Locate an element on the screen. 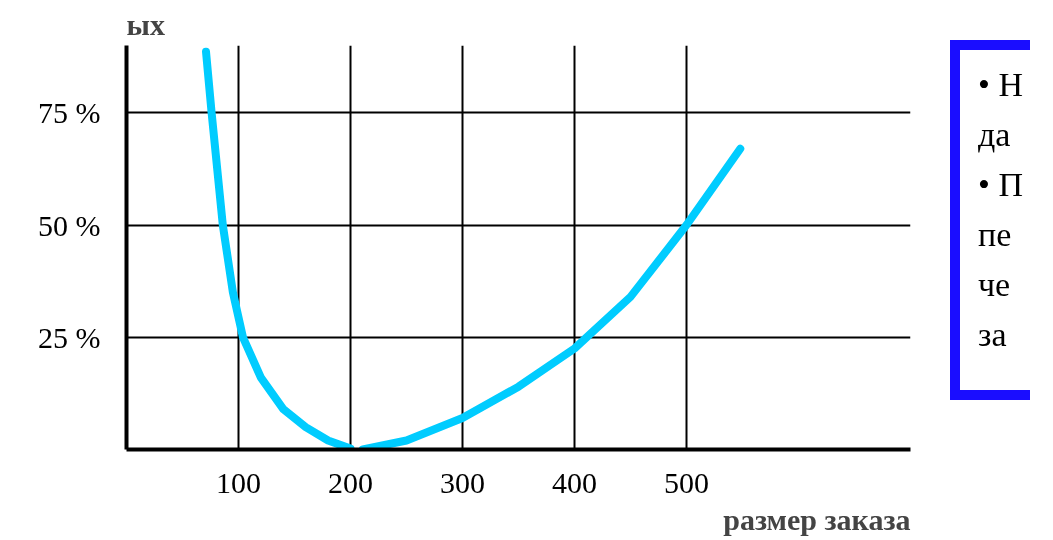 The height and width of the screenshot is (540, 1053). x-tick-label: 200 is located at coordinates (350, 482).